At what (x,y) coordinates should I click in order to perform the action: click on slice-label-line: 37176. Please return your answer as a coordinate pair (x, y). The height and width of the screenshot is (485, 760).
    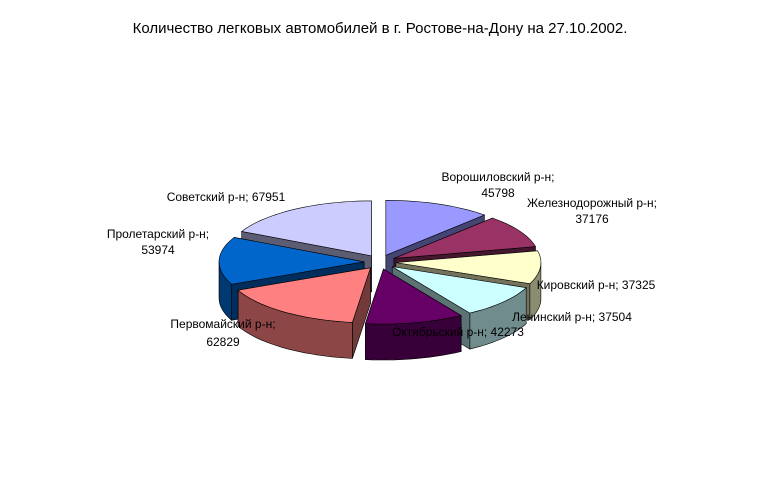
    Looking at the image, I should click on (592, 219).